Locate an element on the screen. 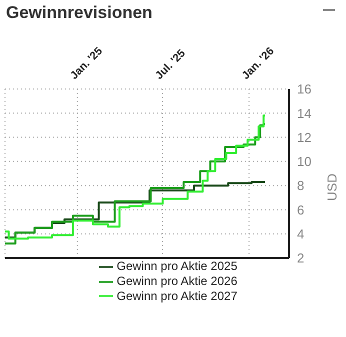 This screenshot has width=346, height=337. y-tick-label: 8 is located at coordinates (300, 186).